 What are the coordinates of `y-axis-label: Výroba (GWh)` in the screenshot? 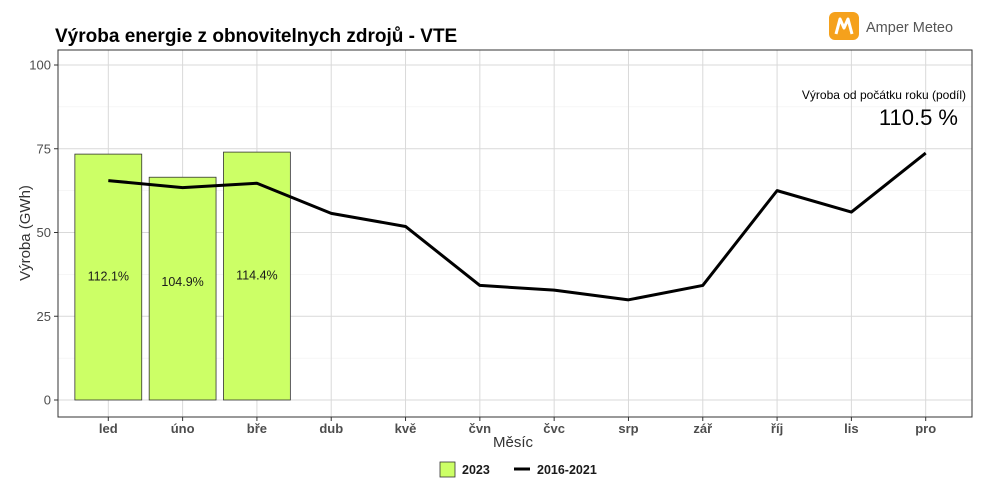 It's located at (25, 233).